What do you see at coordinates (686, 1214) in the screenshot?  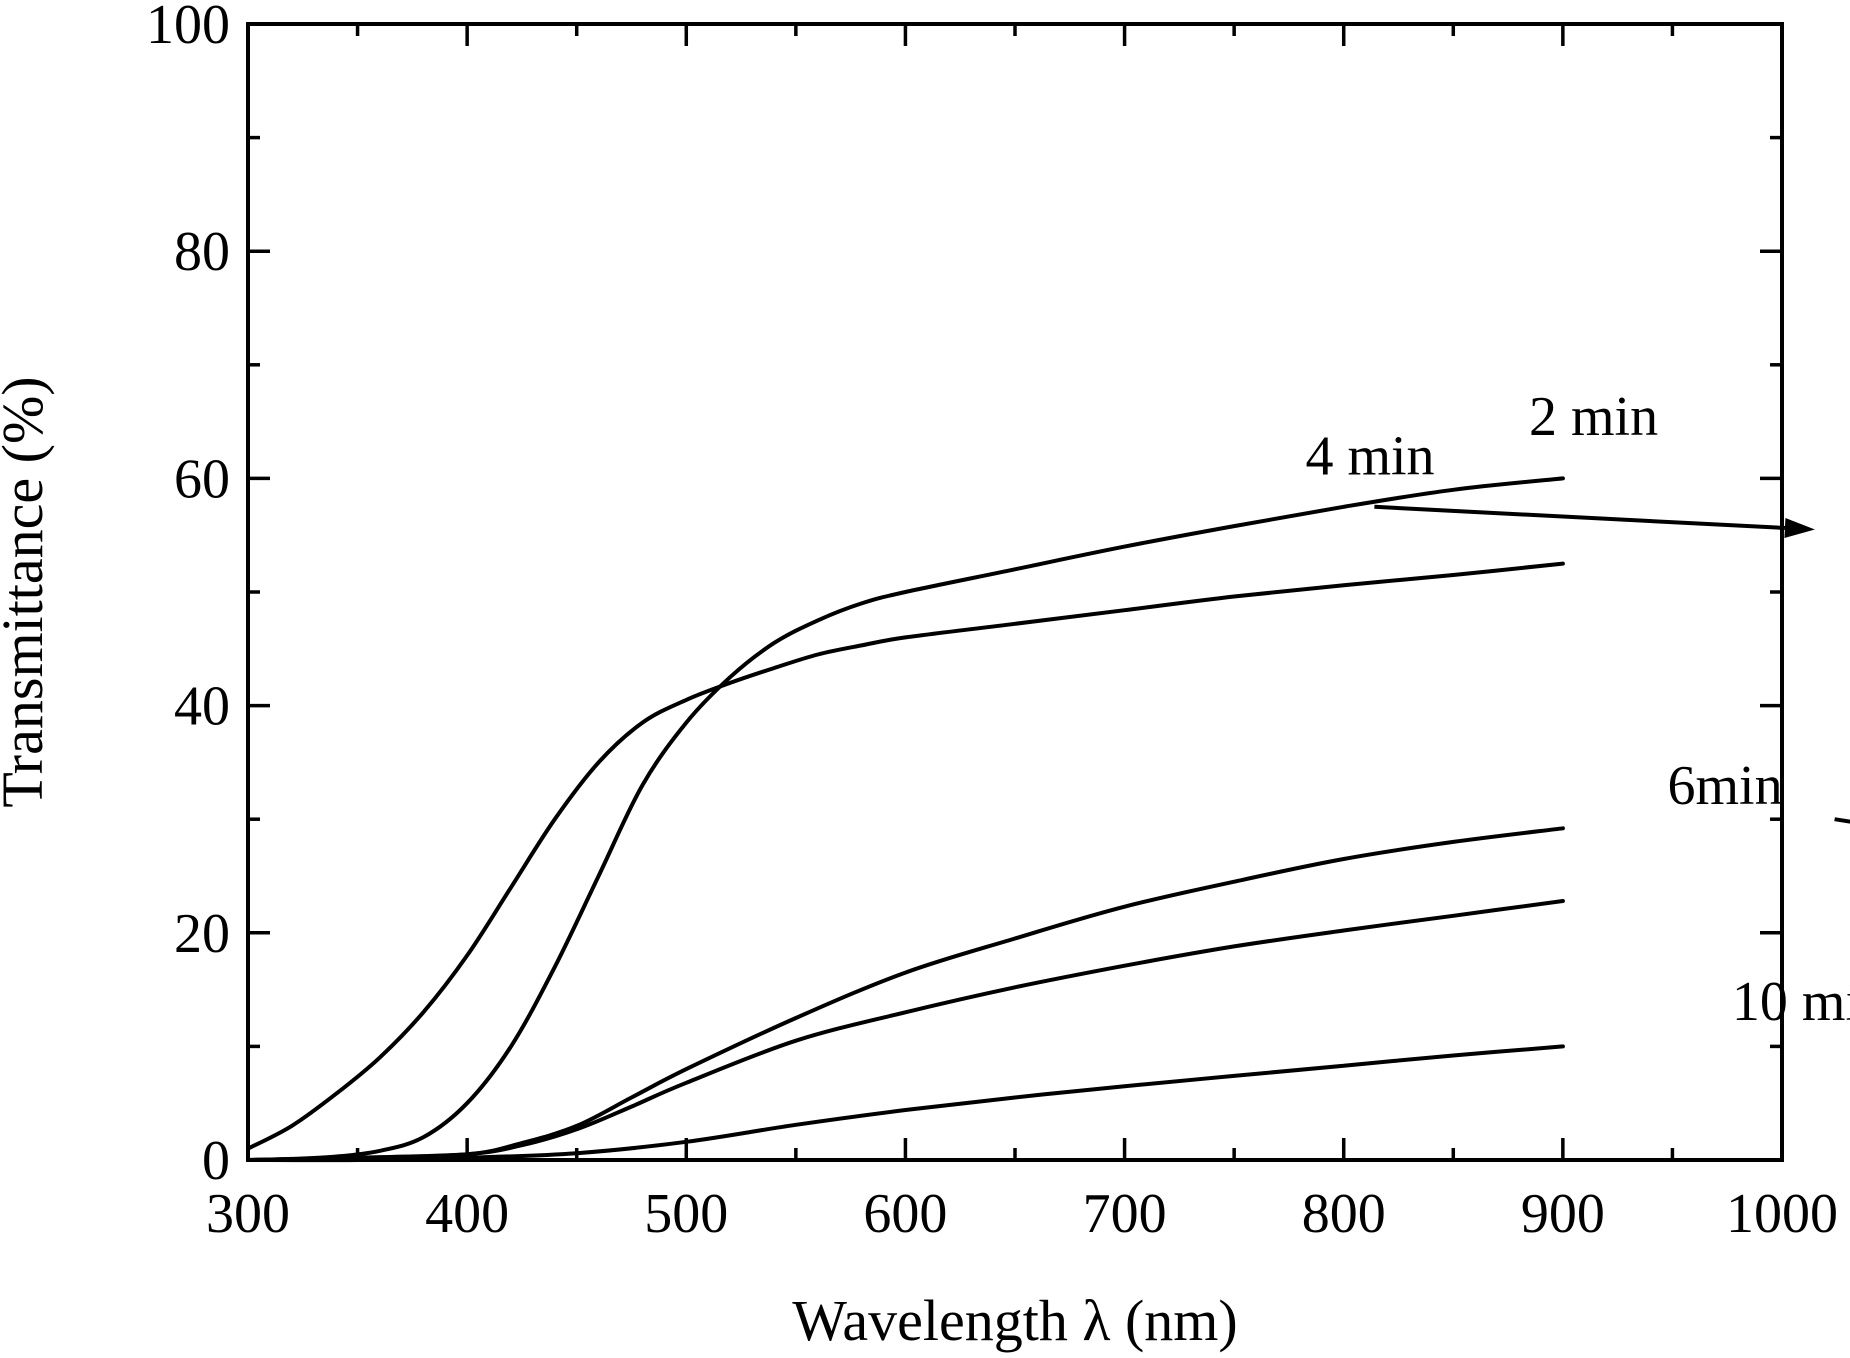 I see `x-tick-label: 500` at bounding box center [686, 1214].